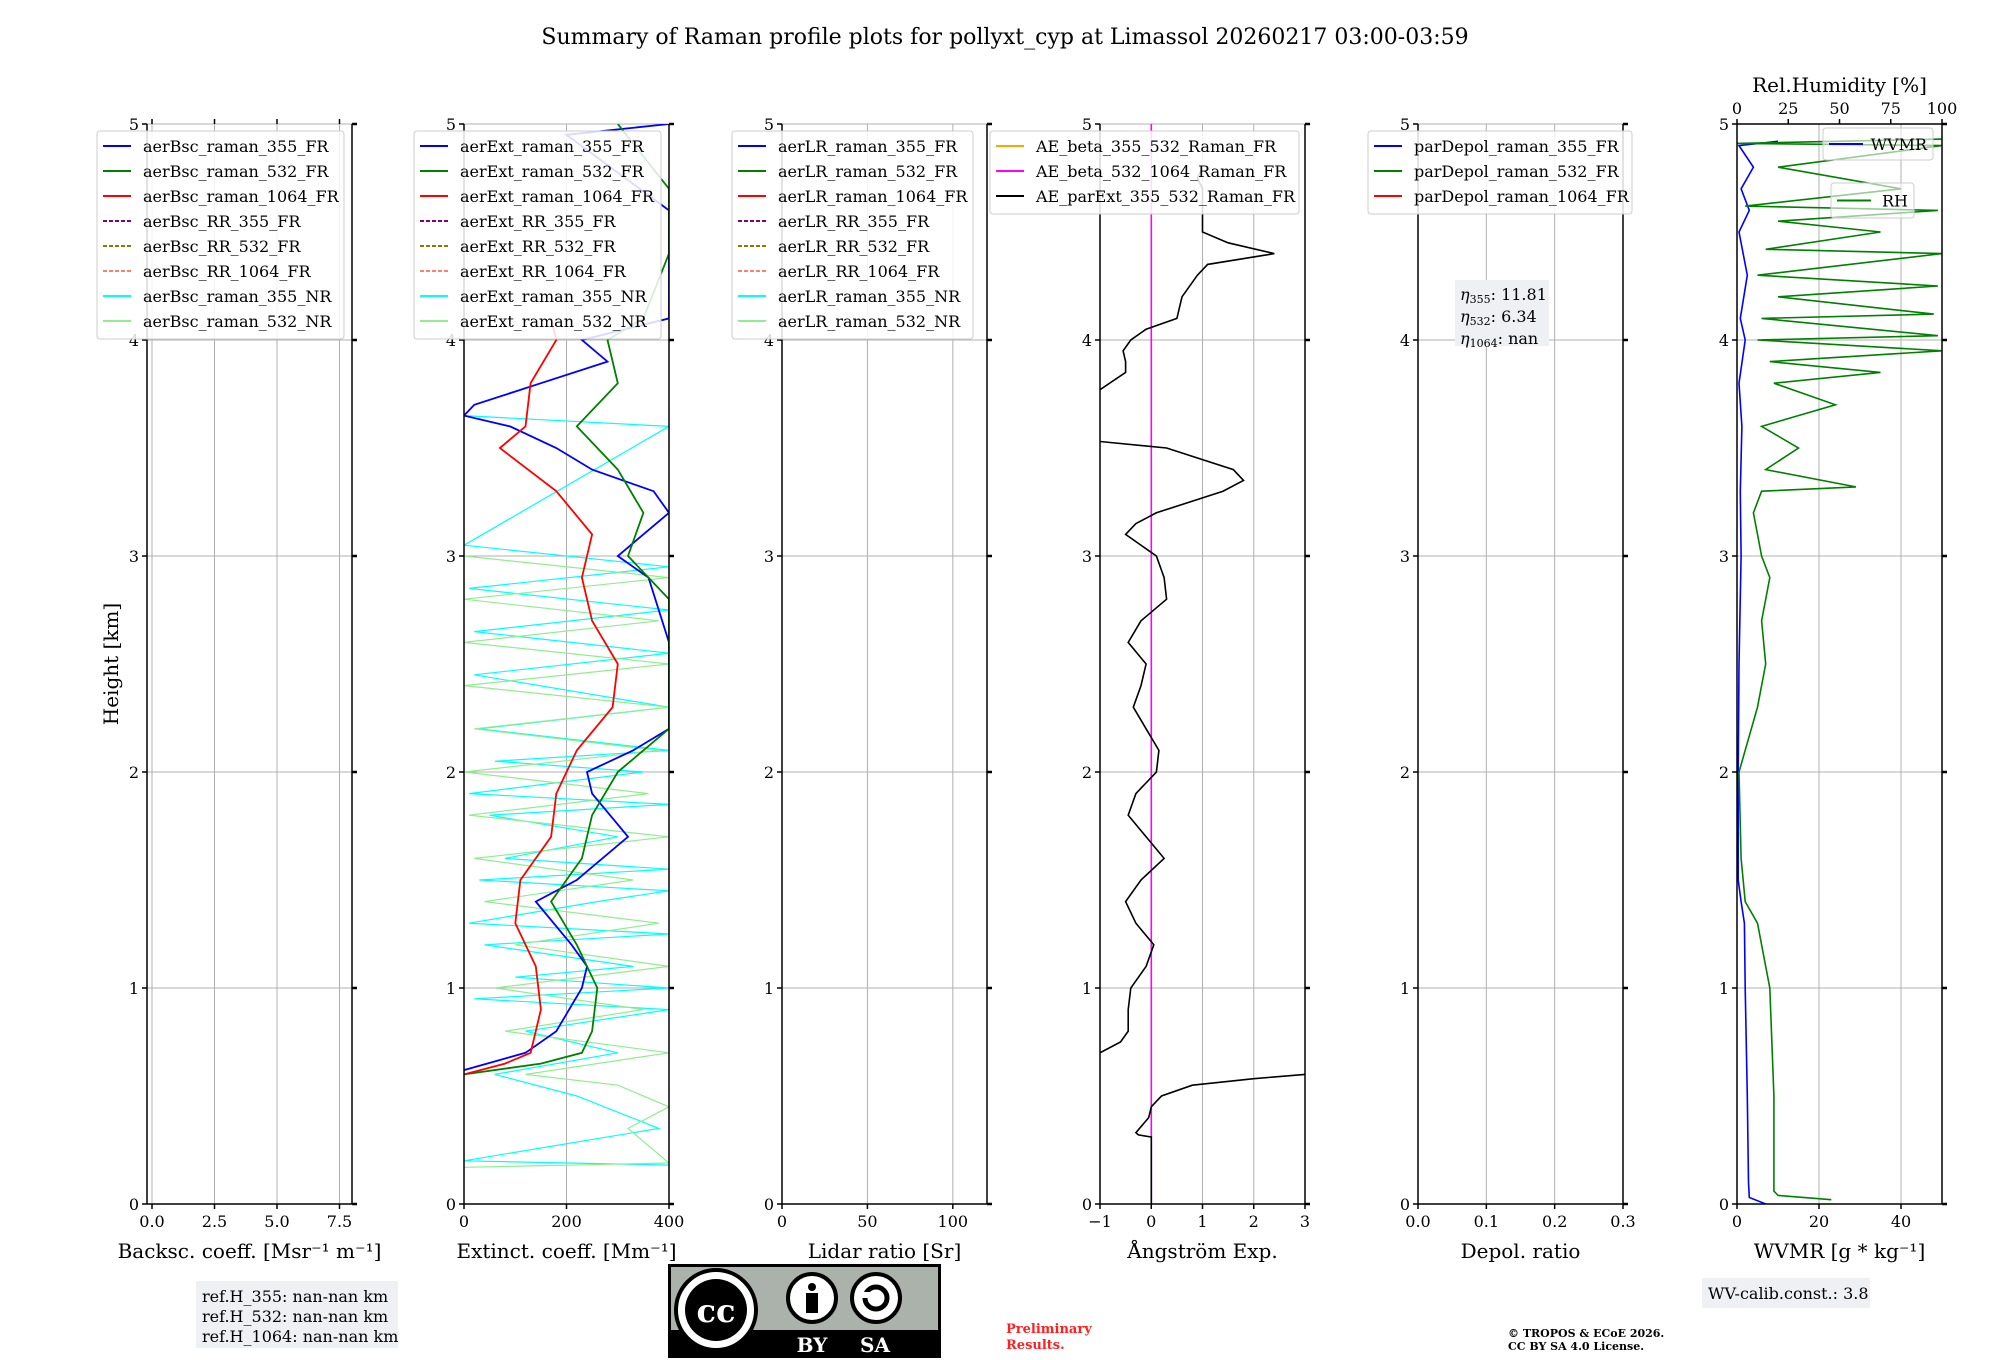 The height and width of the screenshot is (1360, 2000). I want to click on by-label: BY, so click(813, 1345).